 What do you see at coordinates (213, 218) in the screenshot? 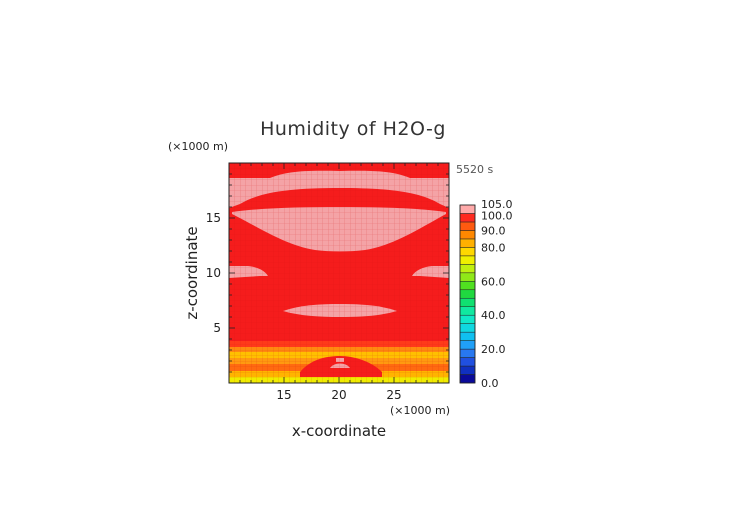
I see `y-tick-label: 15` at bounding box center [213, 218].